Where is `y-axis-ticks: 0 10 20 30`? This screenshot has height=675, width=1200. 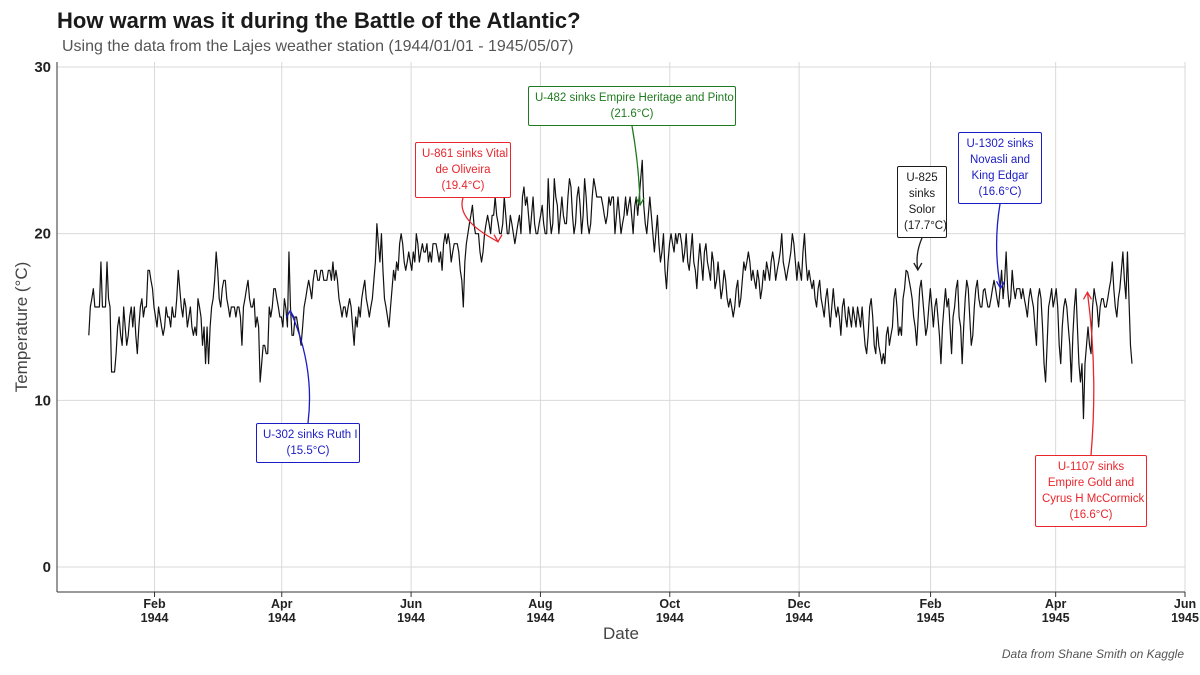
y-axis-ticks: 0 10 20 30 is located at coordinates (42, 317).